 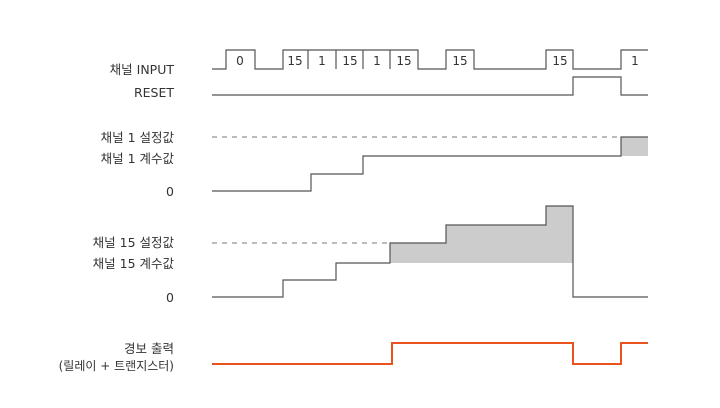 What do you see at coordinates (437, 61) in the screenshot?
I see `input-pulse-labels: 0 15 1 15 1 15 15 15 1` at bounding box center [437, 61].